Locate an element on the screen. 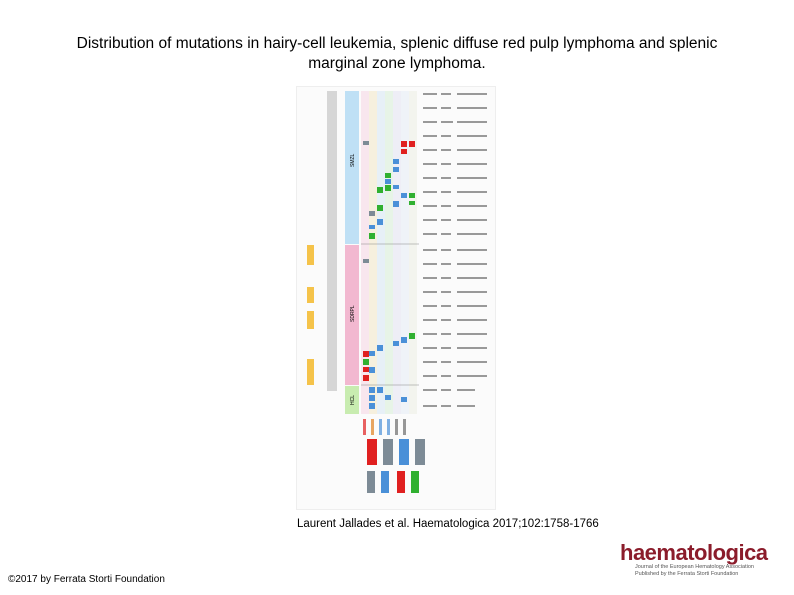 Image resolution: width=794 pixels, height=595 pixels. legend-swatch-grey is located at coordinates (371, 482).